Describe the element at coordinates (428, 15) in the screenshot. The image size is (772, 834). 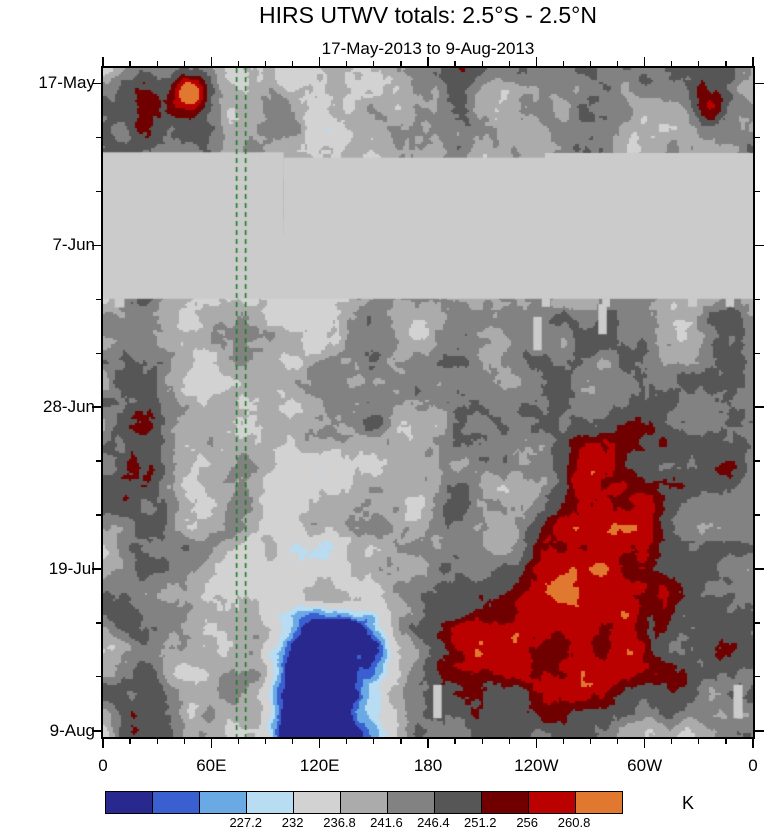
I see `chart-title: HIRS UTWV totals: 2.5°S - 2.5°N` at that location.